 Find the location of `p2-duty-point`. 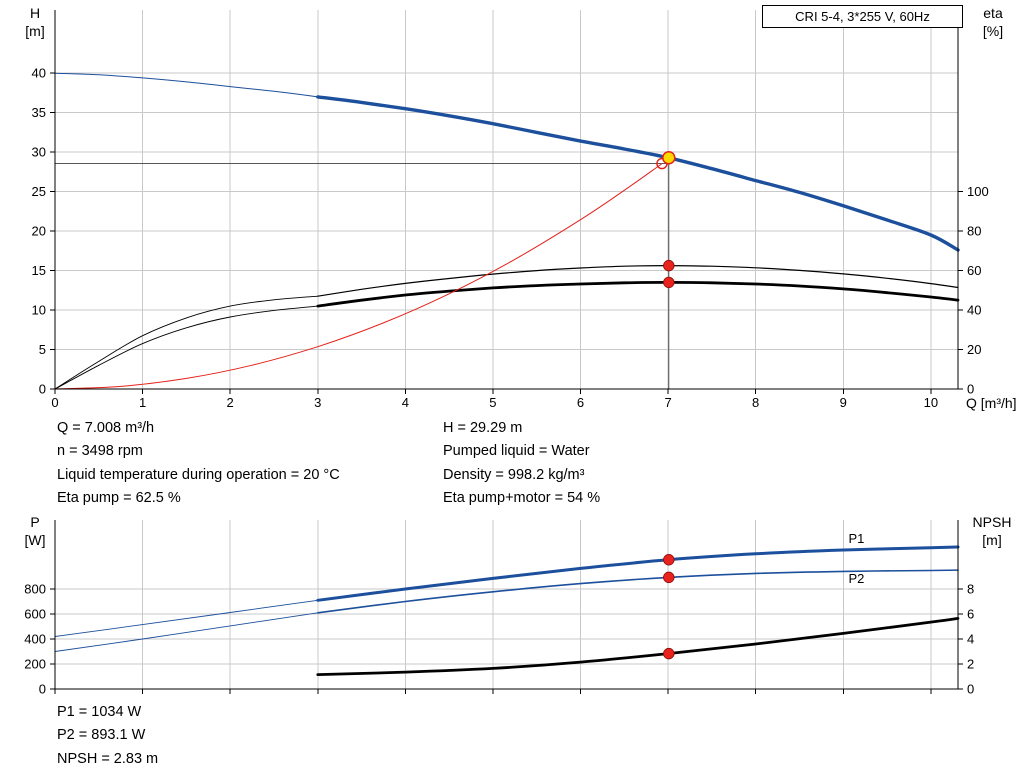

p2-duty-point is located at coordinates (669, 577).